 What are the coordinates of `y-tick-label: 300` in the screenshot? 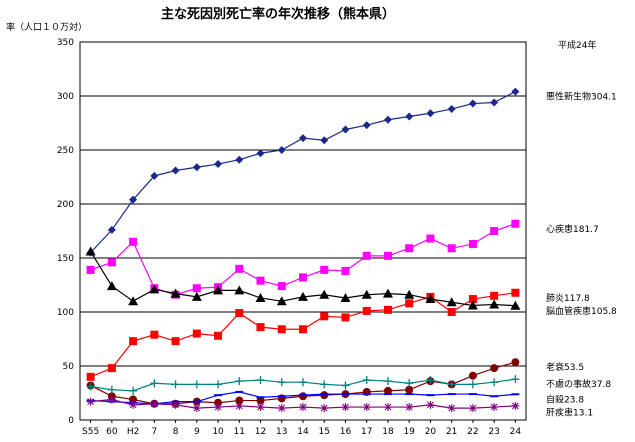 It's located at (65, 97).